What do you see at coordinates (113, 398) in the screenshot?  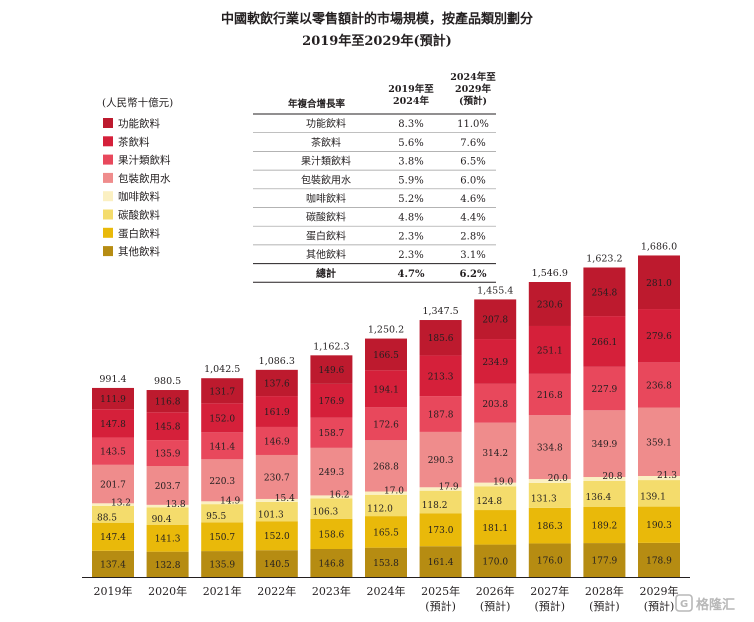 I see `bar-2019年-功能飲料` at bounding box center [113, 398].